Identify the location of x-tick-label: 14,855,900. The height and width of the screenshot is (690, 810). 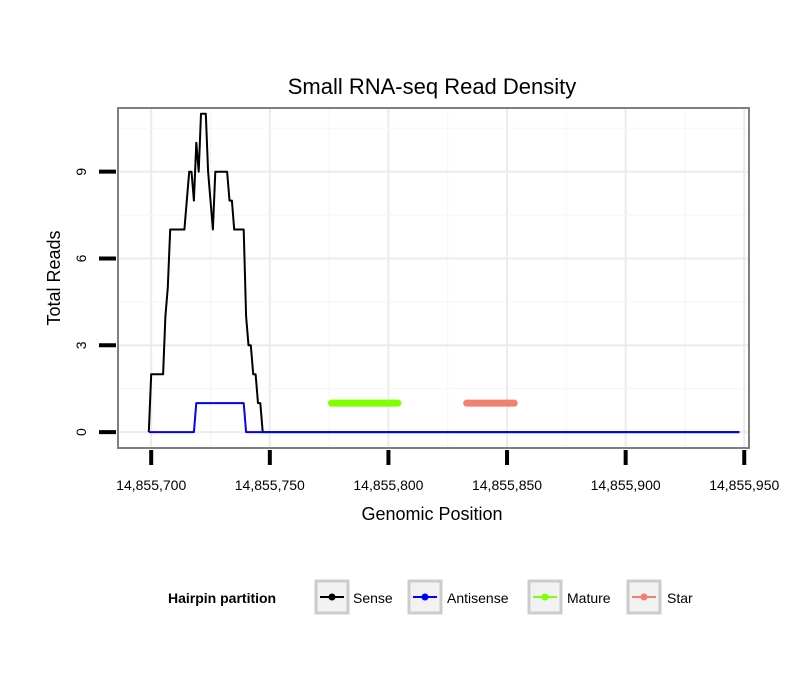
(626, 485).